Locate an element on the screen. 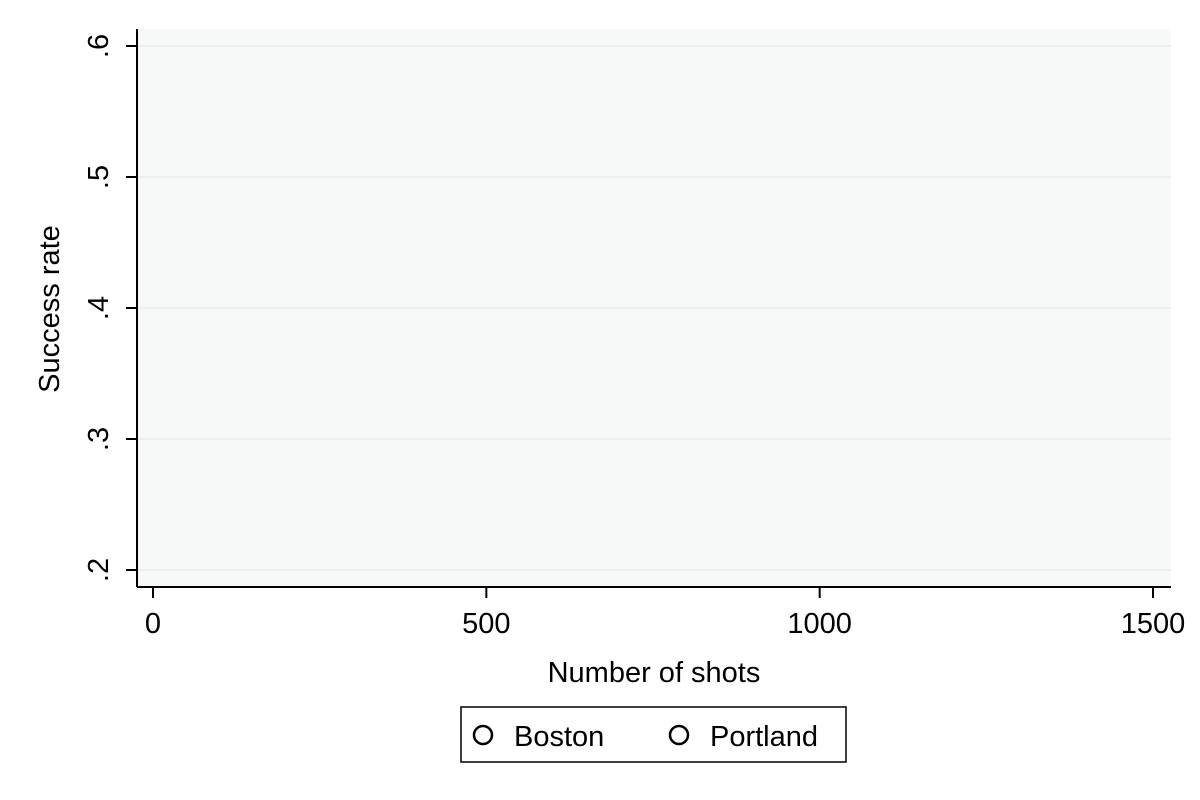  legend-label-portland: Portland is located at coordinates (764, 737).